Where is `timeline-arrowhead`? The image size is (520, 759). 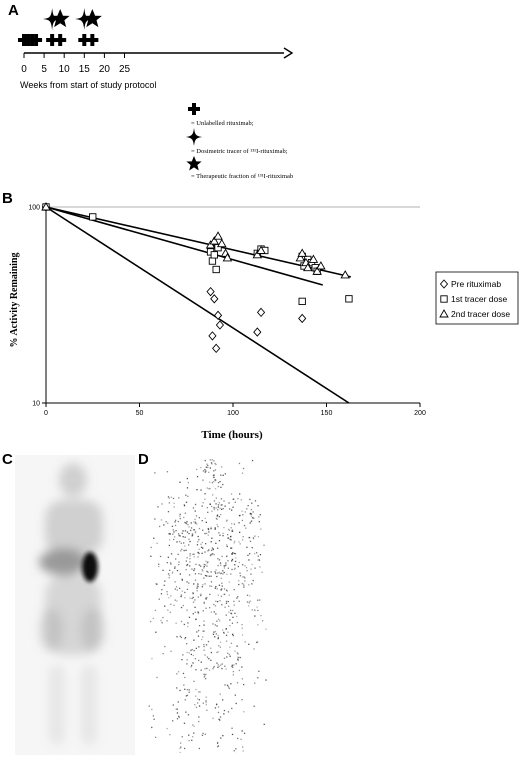
timeline-arrowhead is located at coordinates (288, 53).